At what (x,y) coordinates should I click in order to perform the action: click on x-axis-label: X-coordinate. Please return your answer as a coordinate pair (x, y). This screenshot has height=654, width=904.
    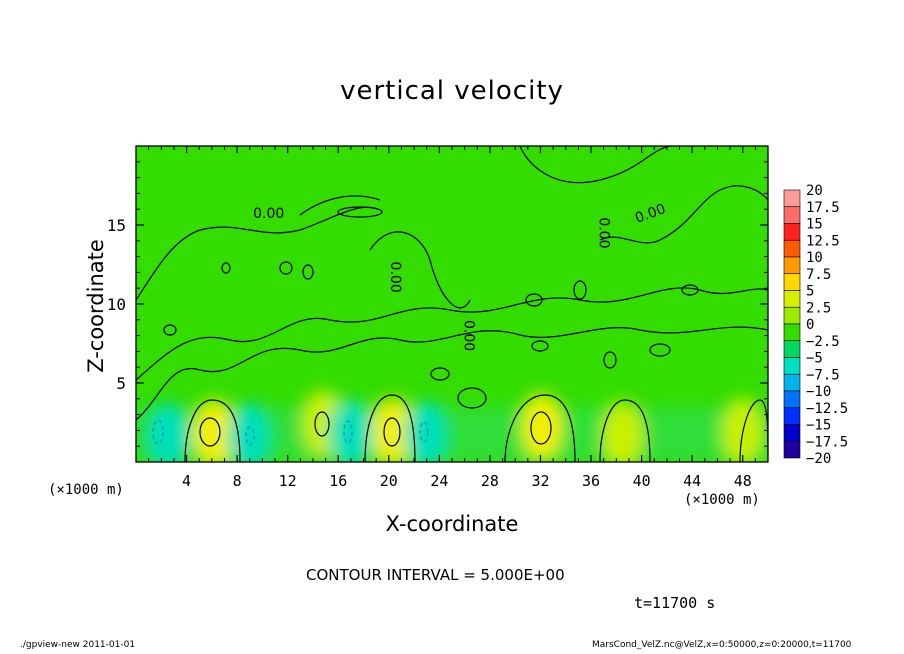
    Looking at the image, I should click on (452, 524).